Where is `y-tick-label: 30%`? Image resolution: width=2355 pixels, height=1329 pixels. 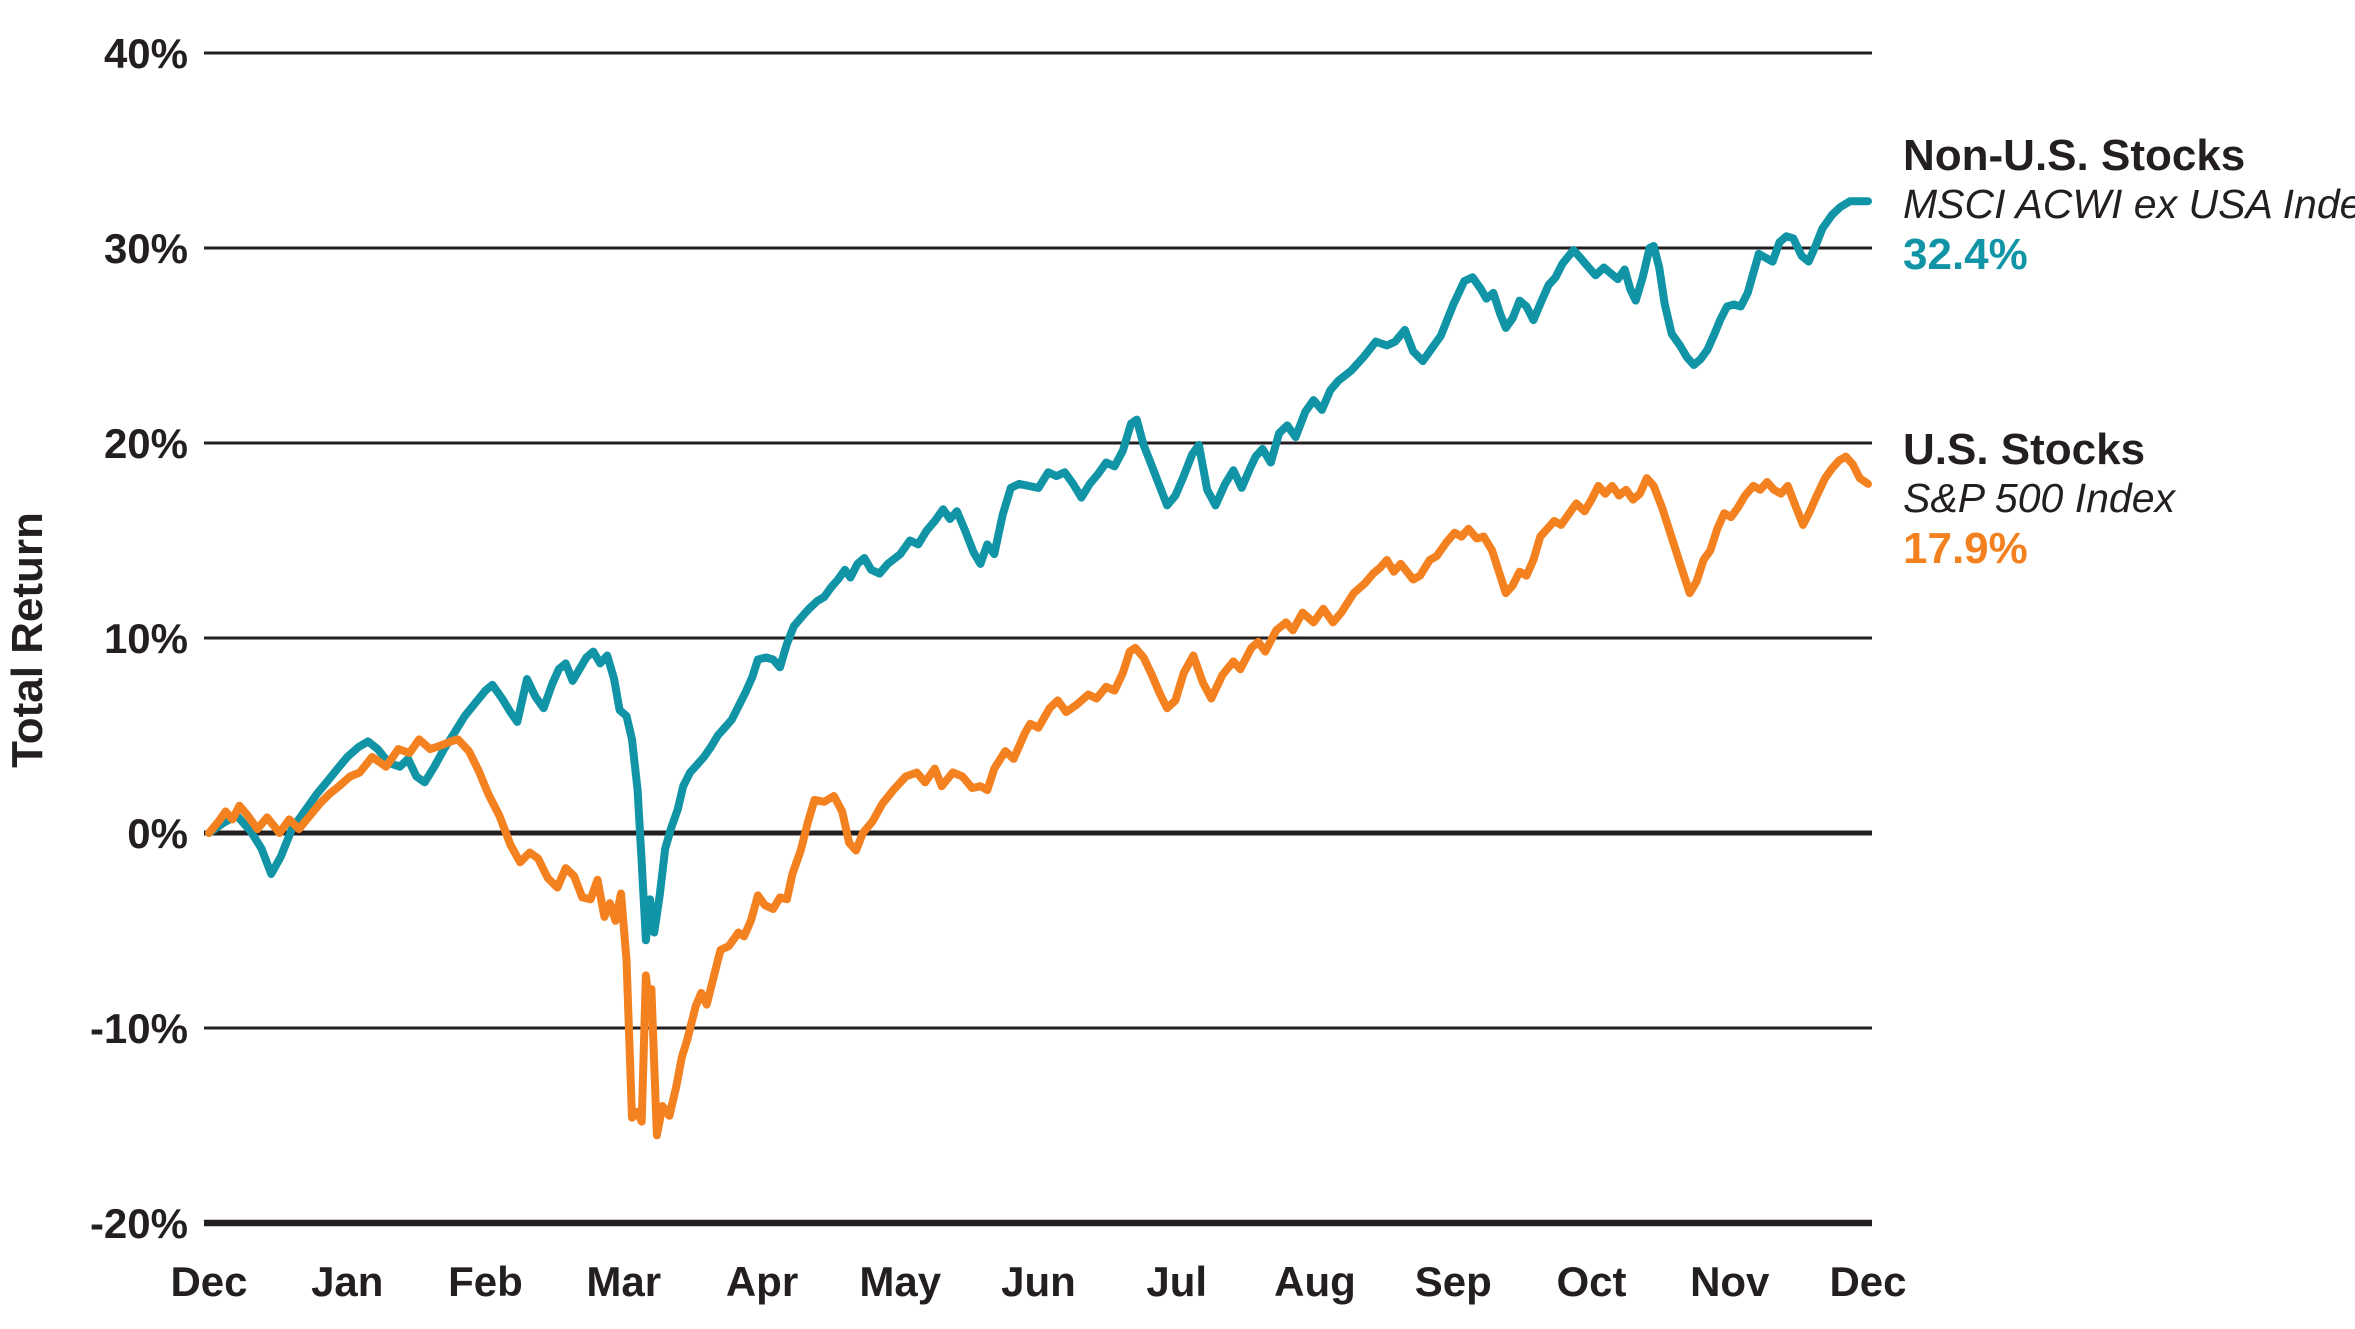
y-tick-label: 30% is located at coordinates (146, 248).